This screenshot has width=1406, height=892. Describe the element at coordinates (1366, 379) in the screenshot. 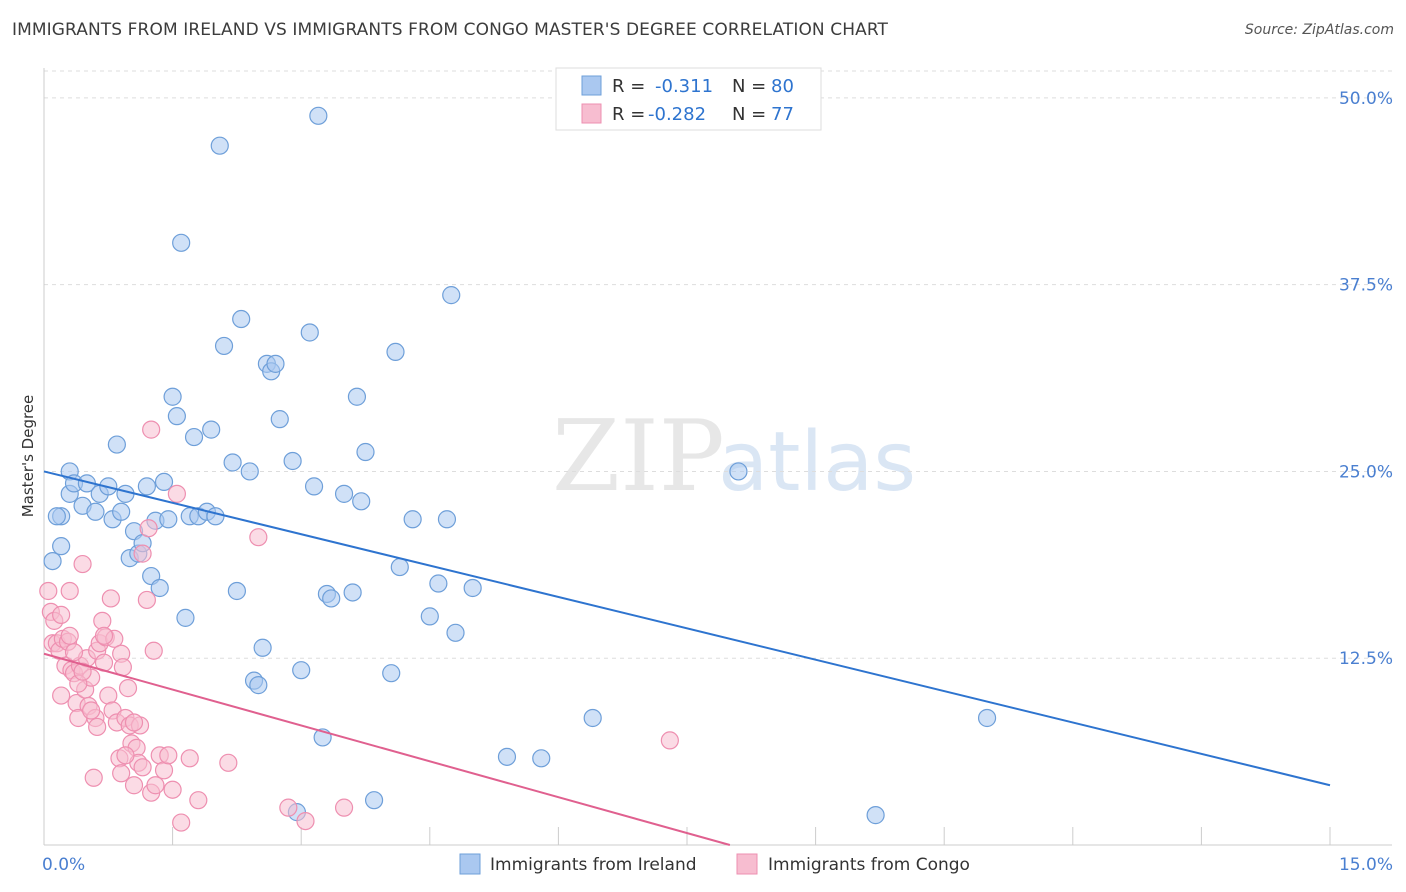

I see `y-tick-labels: 12.5% 25.0% 37.5% 50.0%` at that location.